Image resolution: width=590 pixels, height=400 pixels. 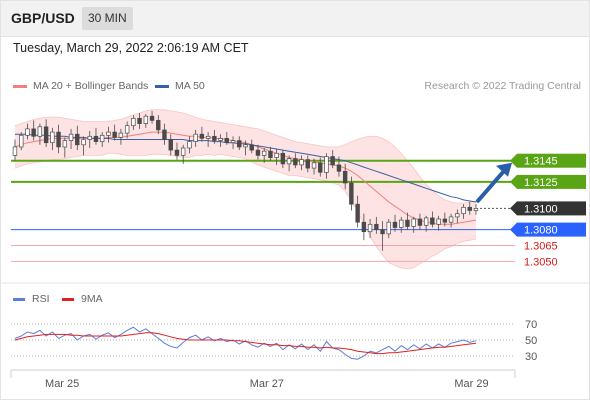 What do you see at coordinates (541, 262) in the screenshot?
I see `level-label-5: 1.3050` at bounding box center [541, 262].